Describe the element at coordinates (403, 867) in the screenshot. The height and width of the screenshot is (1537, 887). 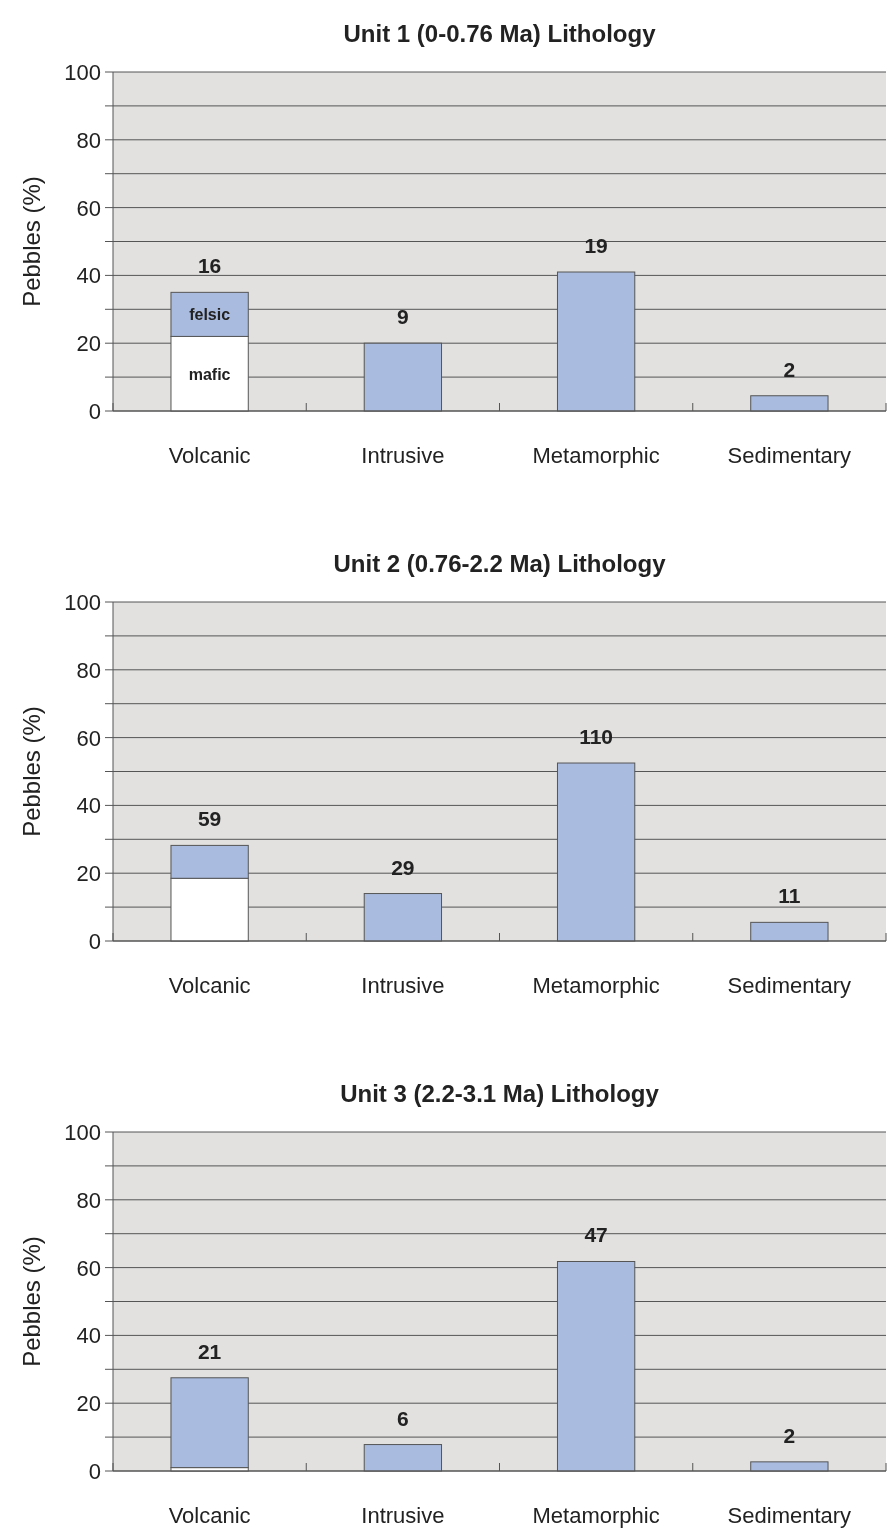
I see `annotation: 29` at that location.